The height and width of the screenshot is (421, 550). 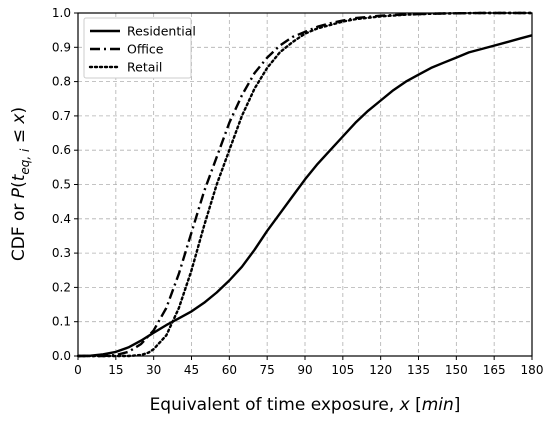 I want to click on y-tick-label: 0.8, so click(x=61, y=82).